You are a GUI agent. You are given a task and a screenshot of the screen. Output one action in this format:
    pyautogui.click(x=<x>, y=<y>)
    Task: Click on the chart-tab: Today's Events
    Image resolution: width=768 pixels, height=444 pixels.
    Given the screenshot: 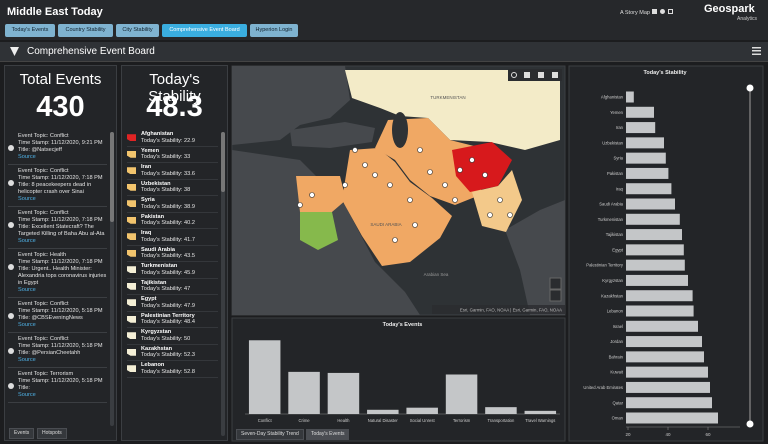 What is the action you would take?
    pyautogui.click(x=328, y=434)
    